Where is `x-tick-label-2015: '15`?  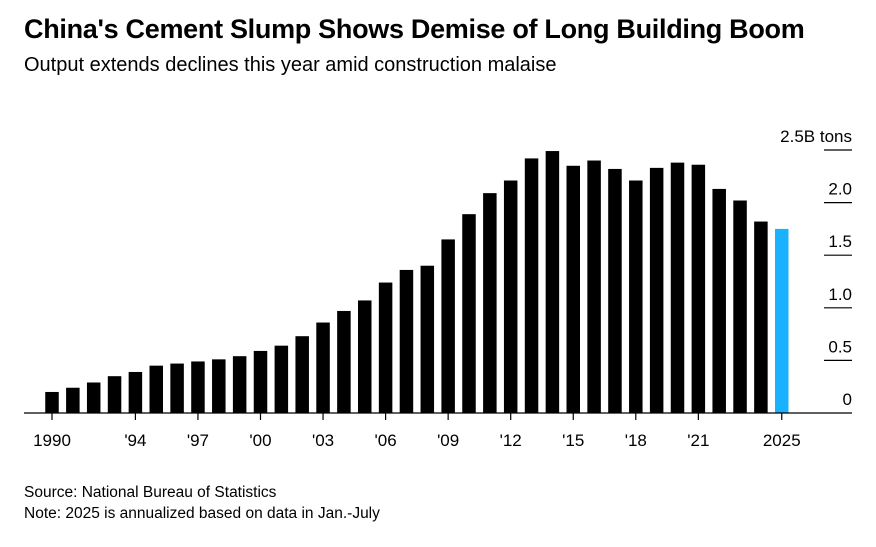 x-tick-label-2015: '15 is located at coordinates (573, 440).